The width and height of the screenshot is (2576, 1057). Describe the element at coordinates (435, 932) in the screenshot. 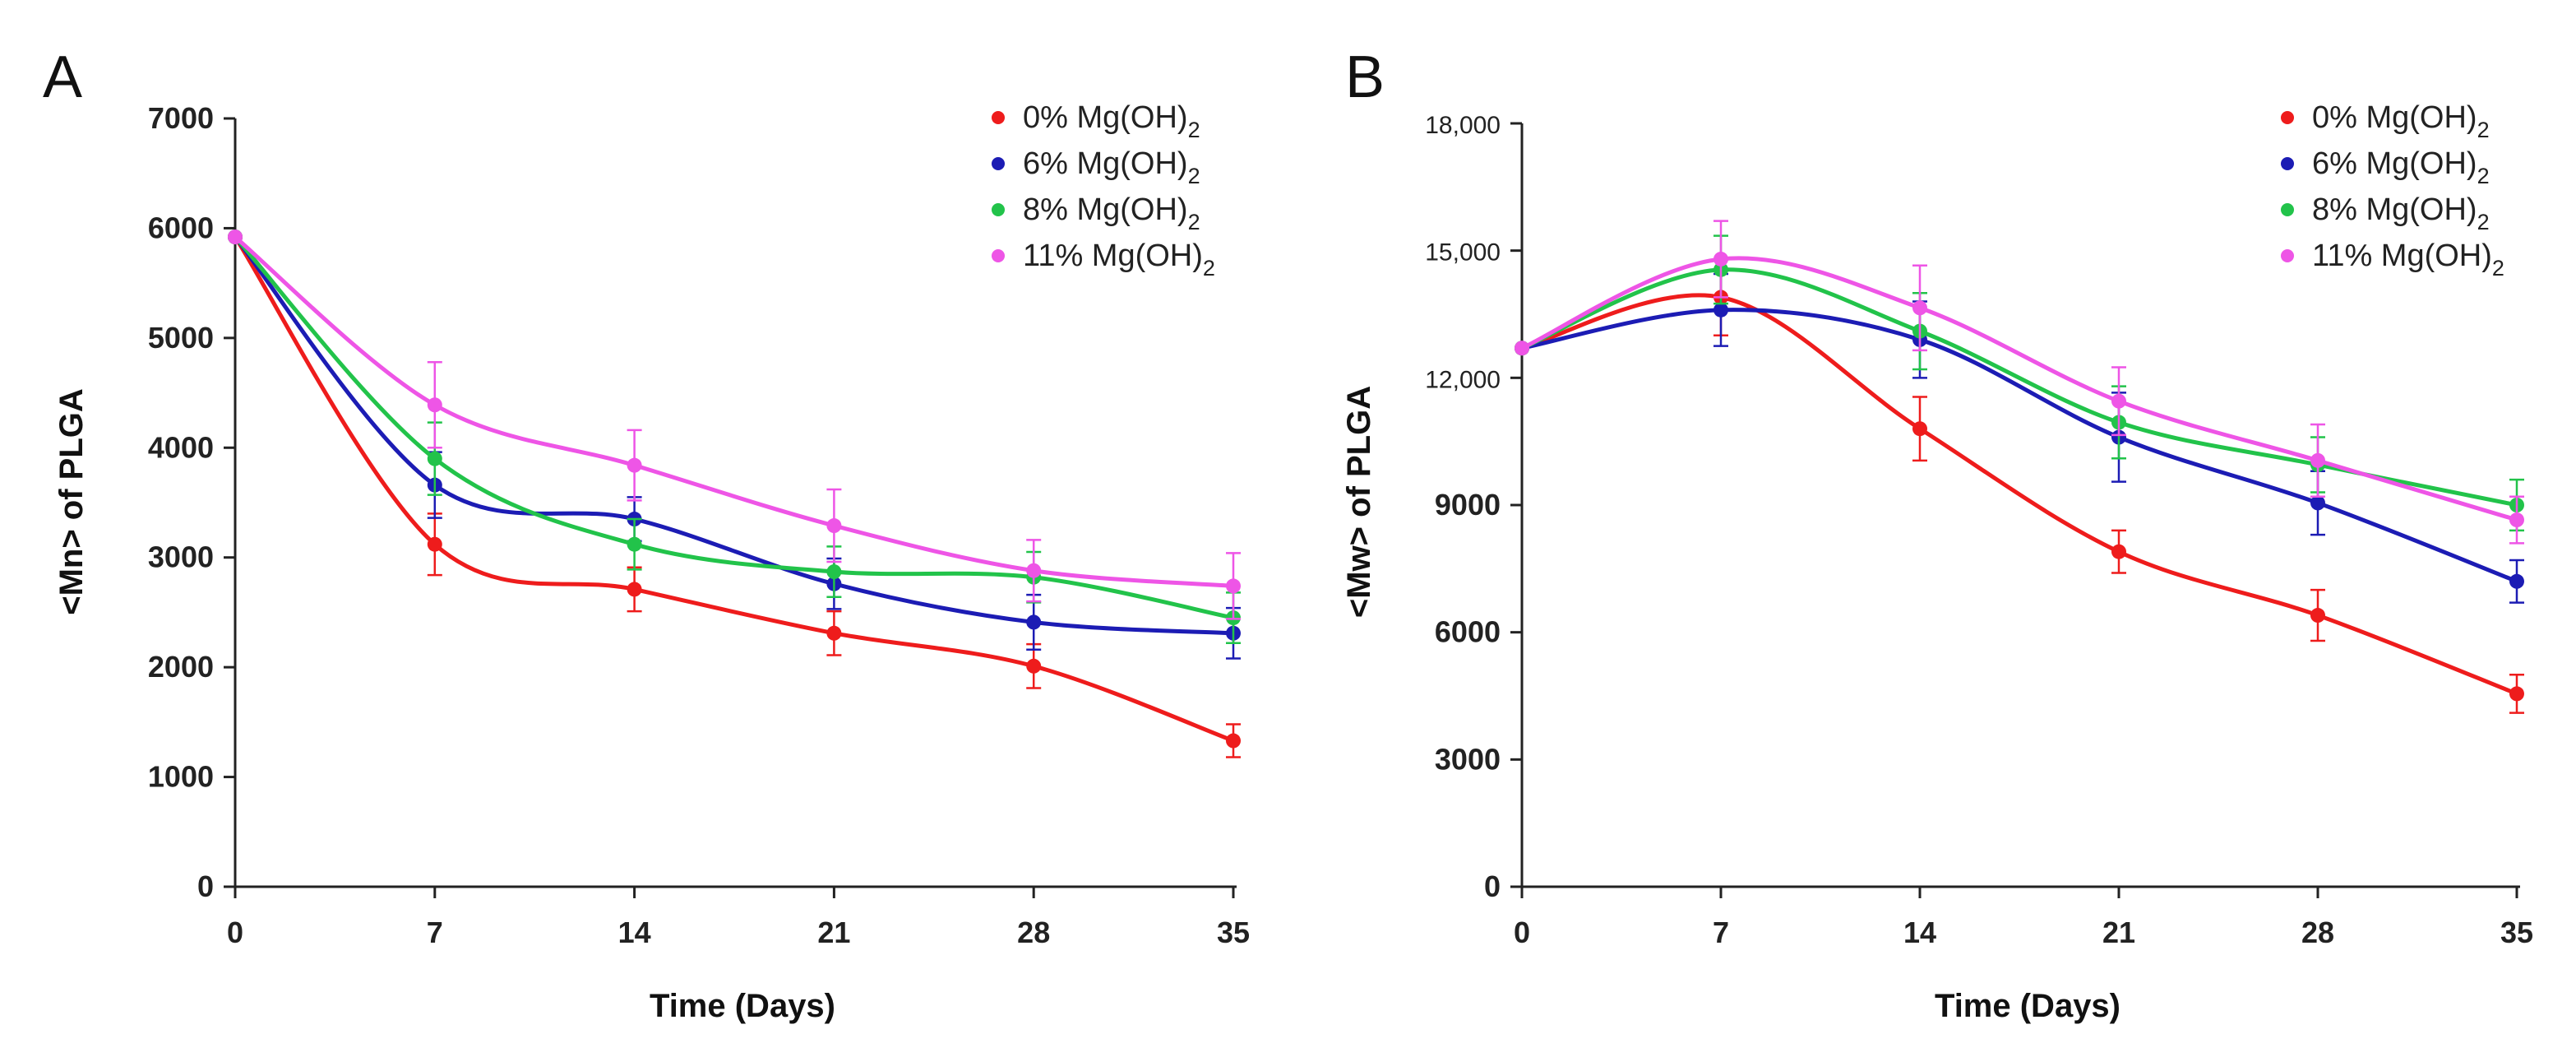

I see `x-tick-label: 7` at that location.